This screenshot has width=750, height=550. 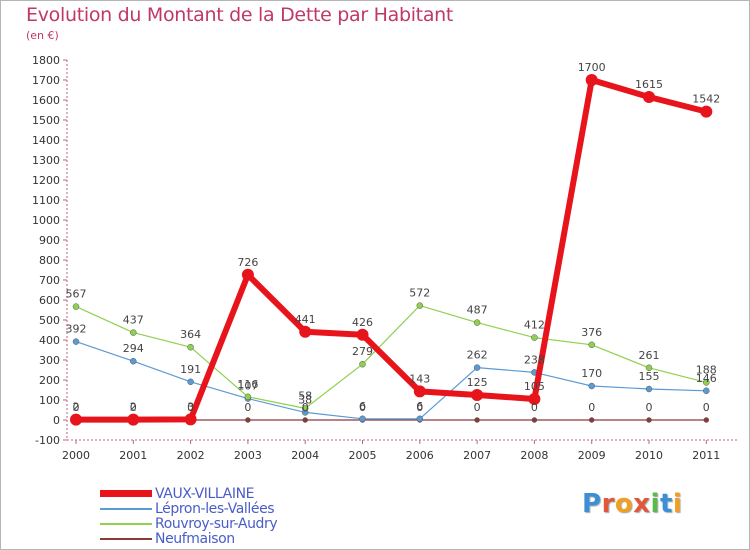 What do you see at coordinates (190, 369) in the screenshot?
I see `data-label: 191` at bounding box center [190, 369].